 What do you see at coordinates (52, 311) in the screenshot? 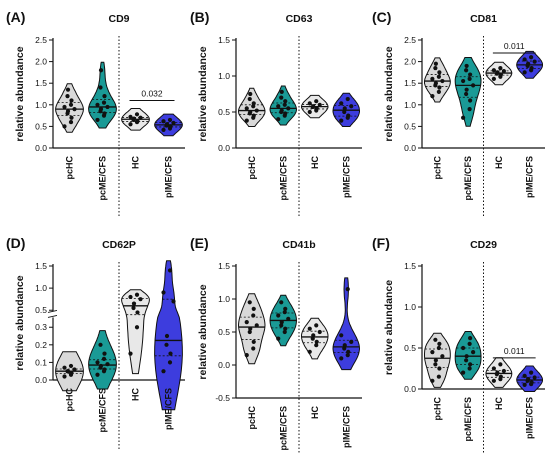
I see `axis-break-mark` at bounding box center [52, 311].